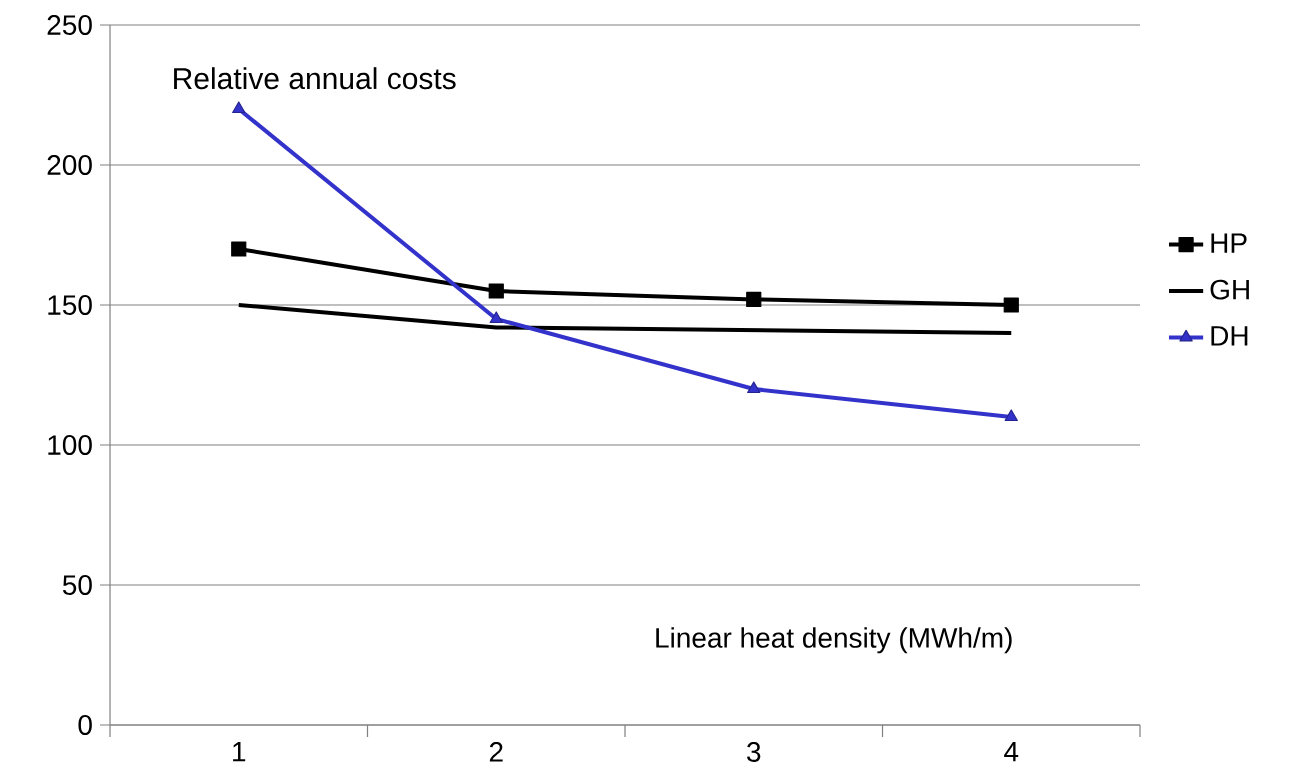 The image size is (1310, 782). I want to click on x-tick-label: 3, so click(754, 752).